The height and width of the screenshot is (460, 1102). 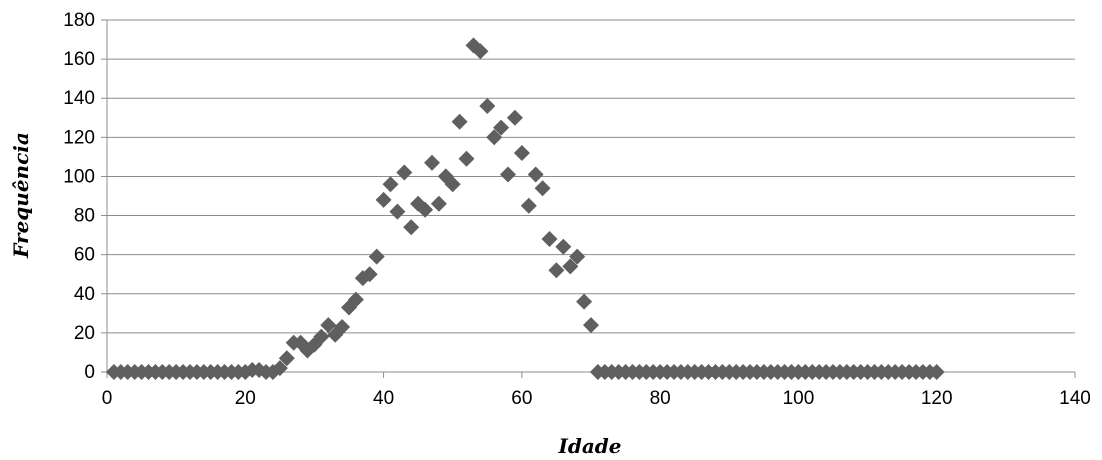 What do you see at coordinates (79, 20) in the screenshot?
I see `y-tick-label: 180` at bounding box center [79, 20].